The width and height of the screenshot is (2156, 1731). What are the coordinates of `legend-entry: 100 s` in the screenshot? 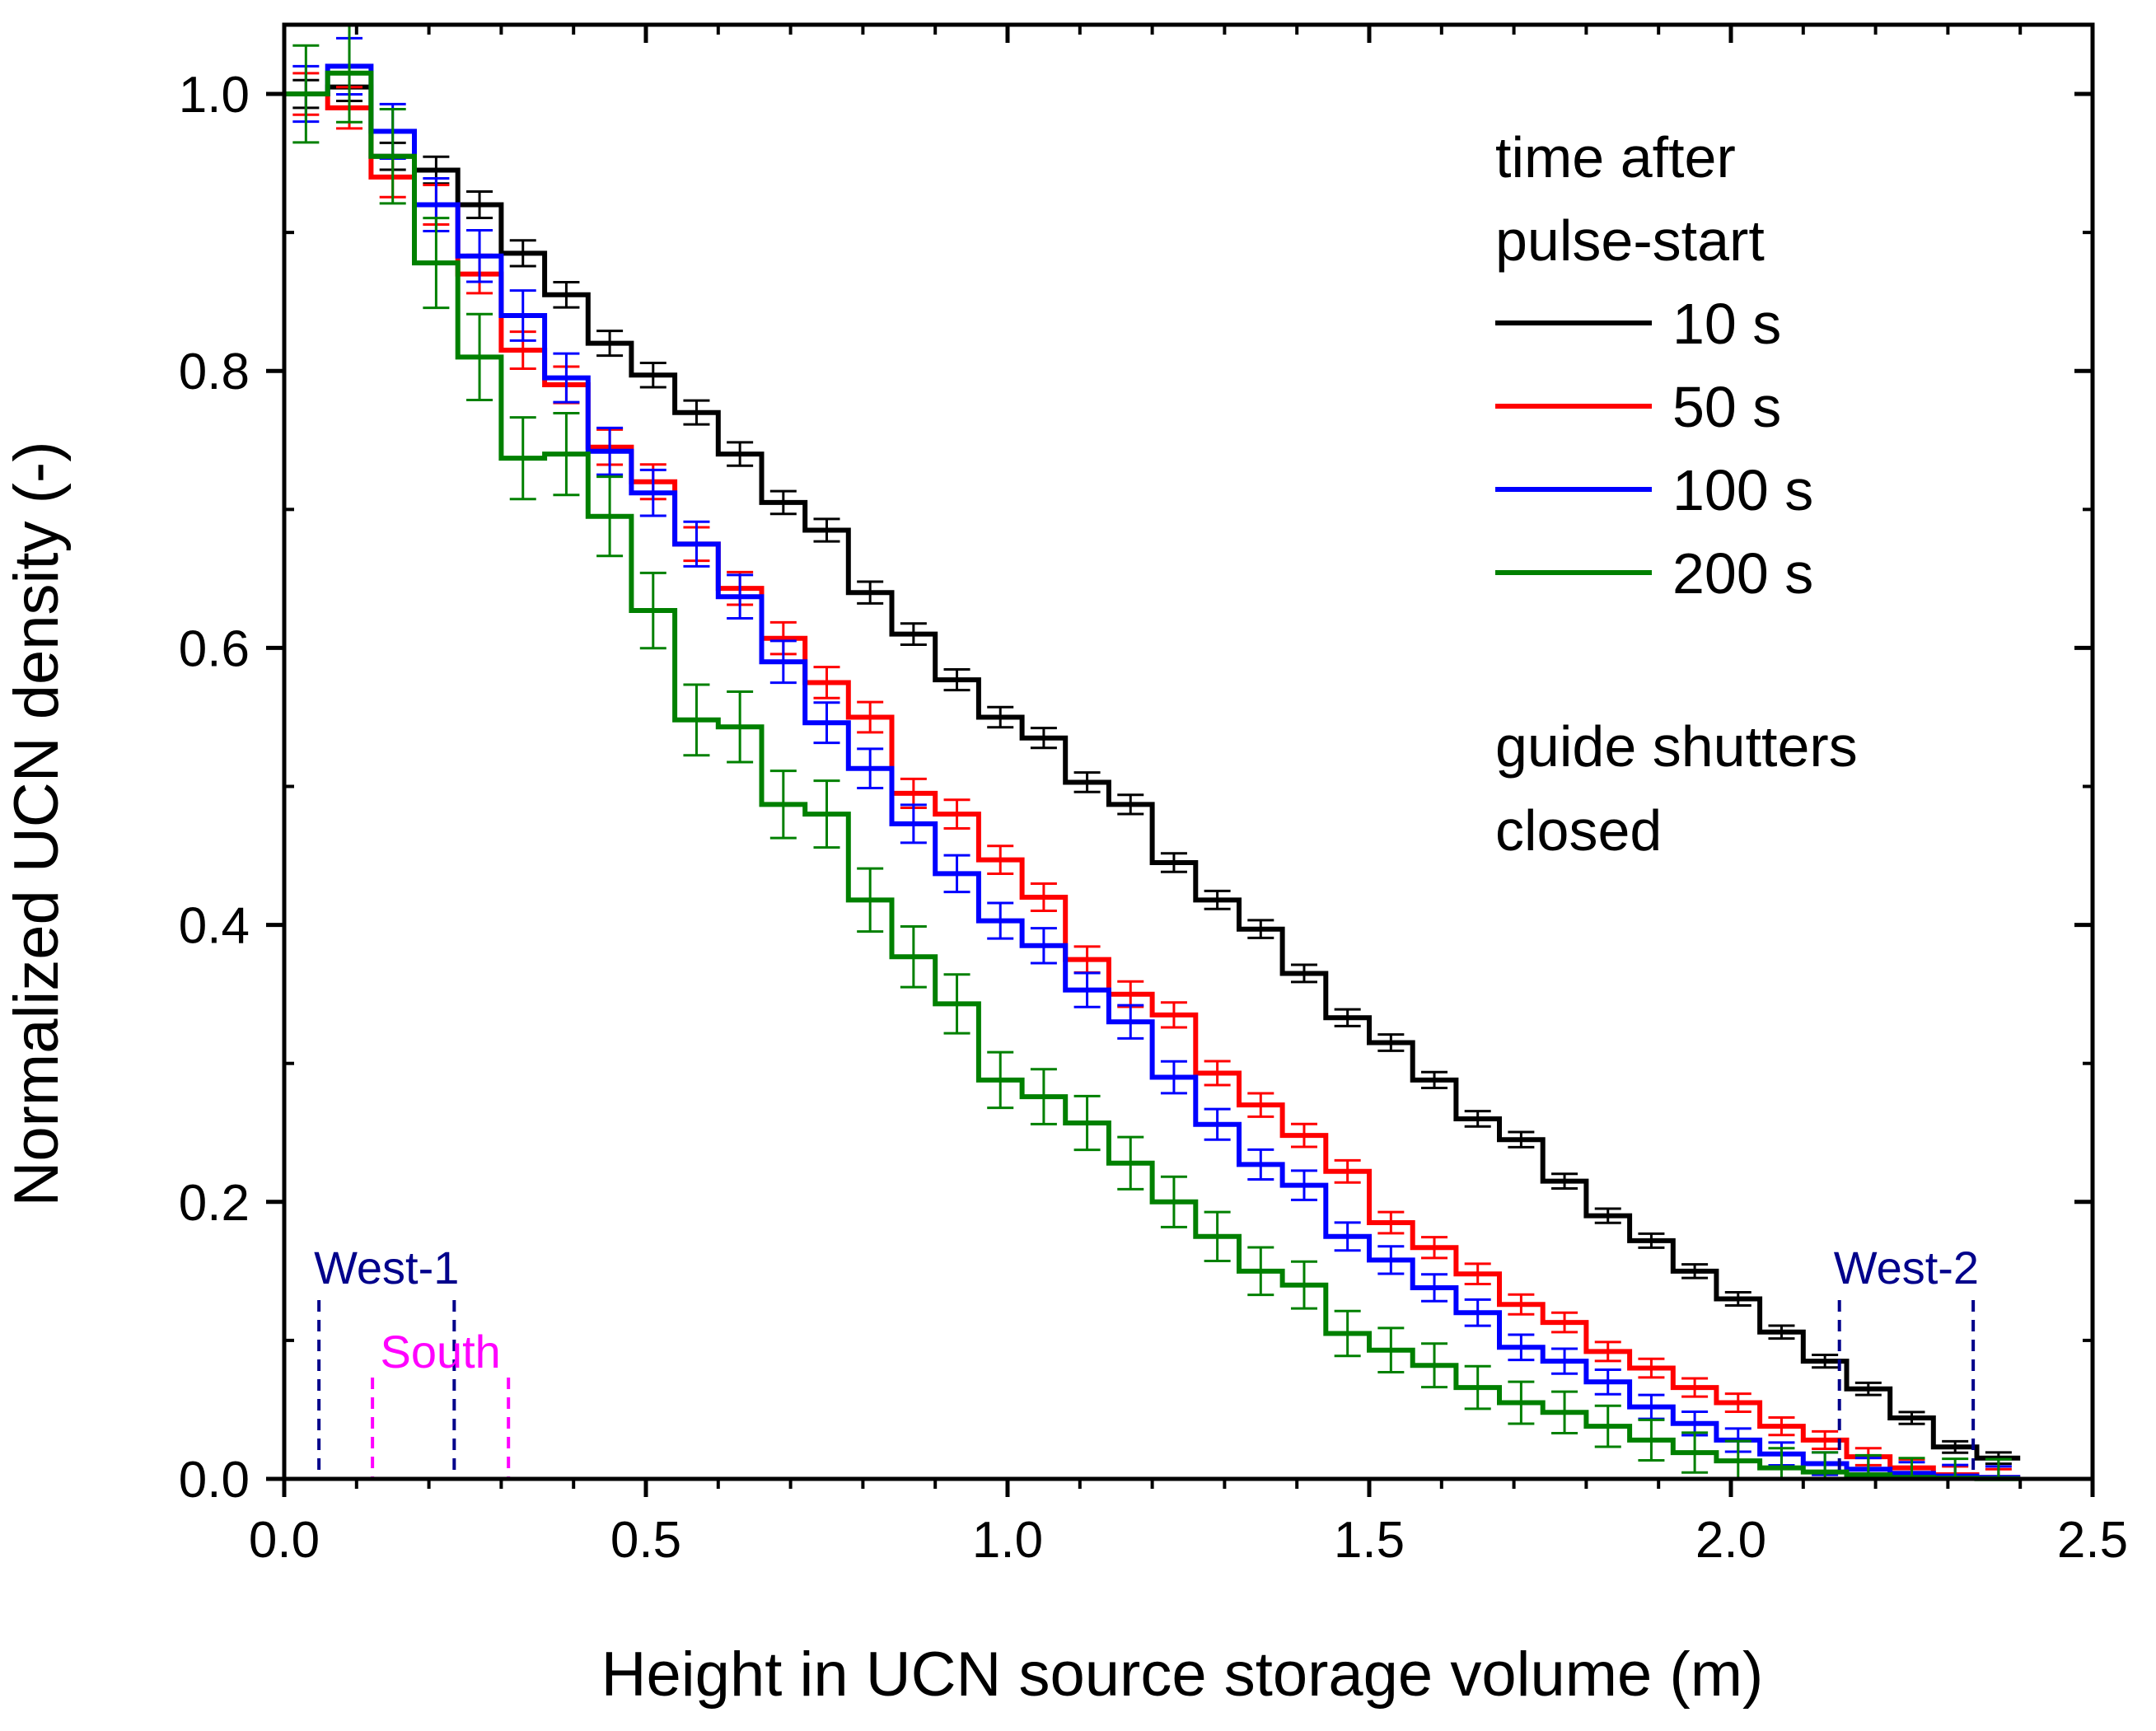 It's located at (1654, 490).